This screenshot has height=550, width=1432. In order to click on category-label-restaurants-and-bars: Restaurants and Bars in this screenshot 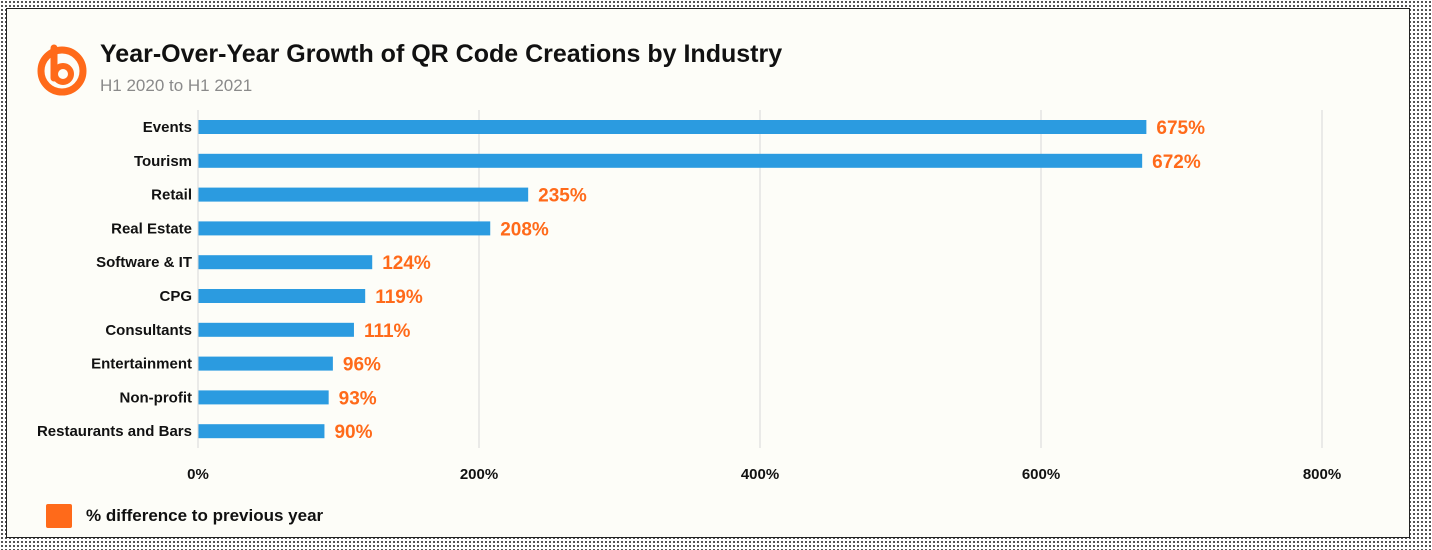, I will do `click(114, 431)`.